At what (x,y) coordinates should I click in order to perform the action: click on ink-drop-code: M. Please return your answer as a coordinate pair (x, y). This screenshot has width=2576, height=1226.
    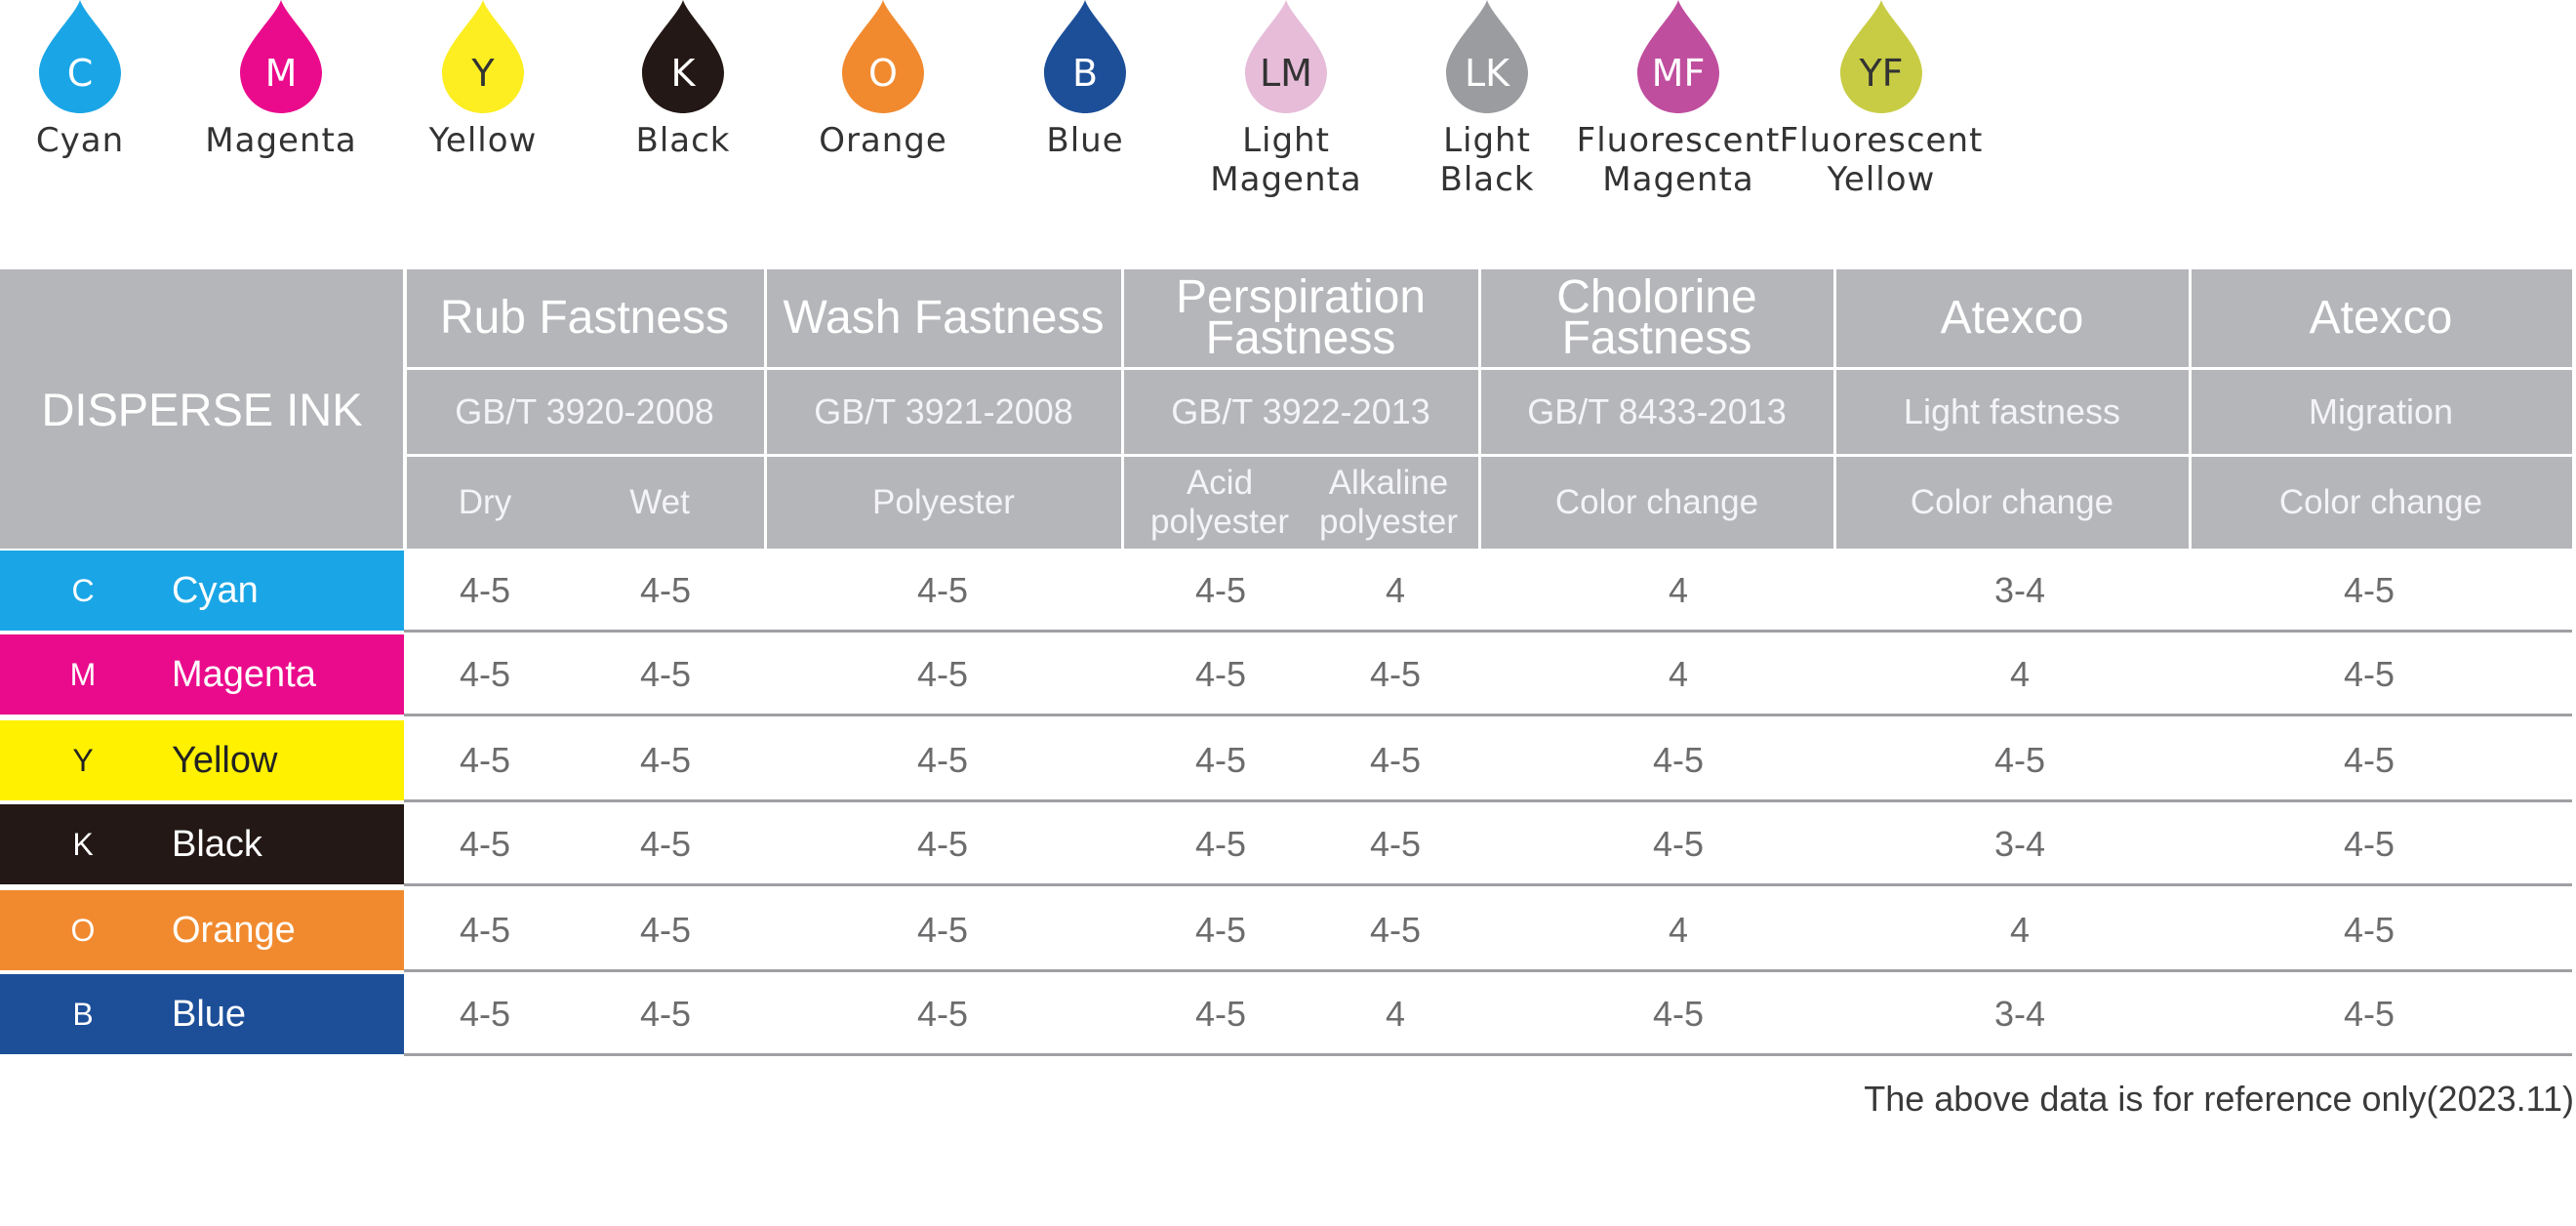
    Looking at the image, I should click on (281, 73).